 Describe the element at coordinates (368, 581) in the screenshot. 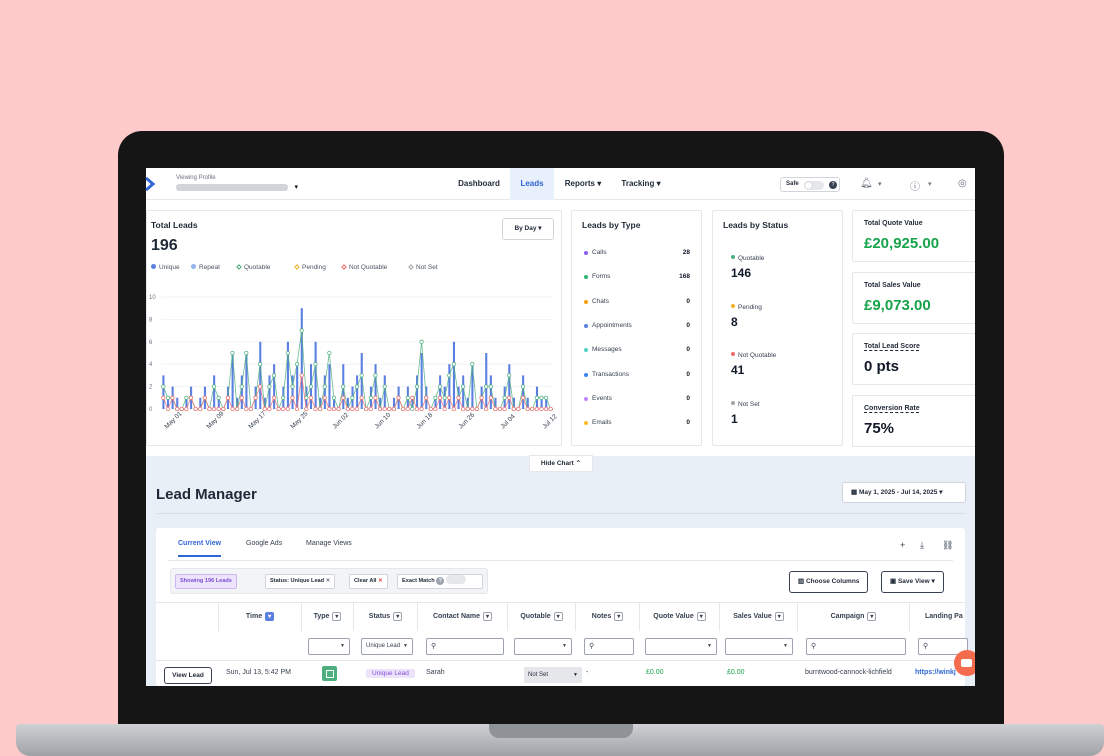

I see `clear-all-chip: Clear All ✕` at that location.